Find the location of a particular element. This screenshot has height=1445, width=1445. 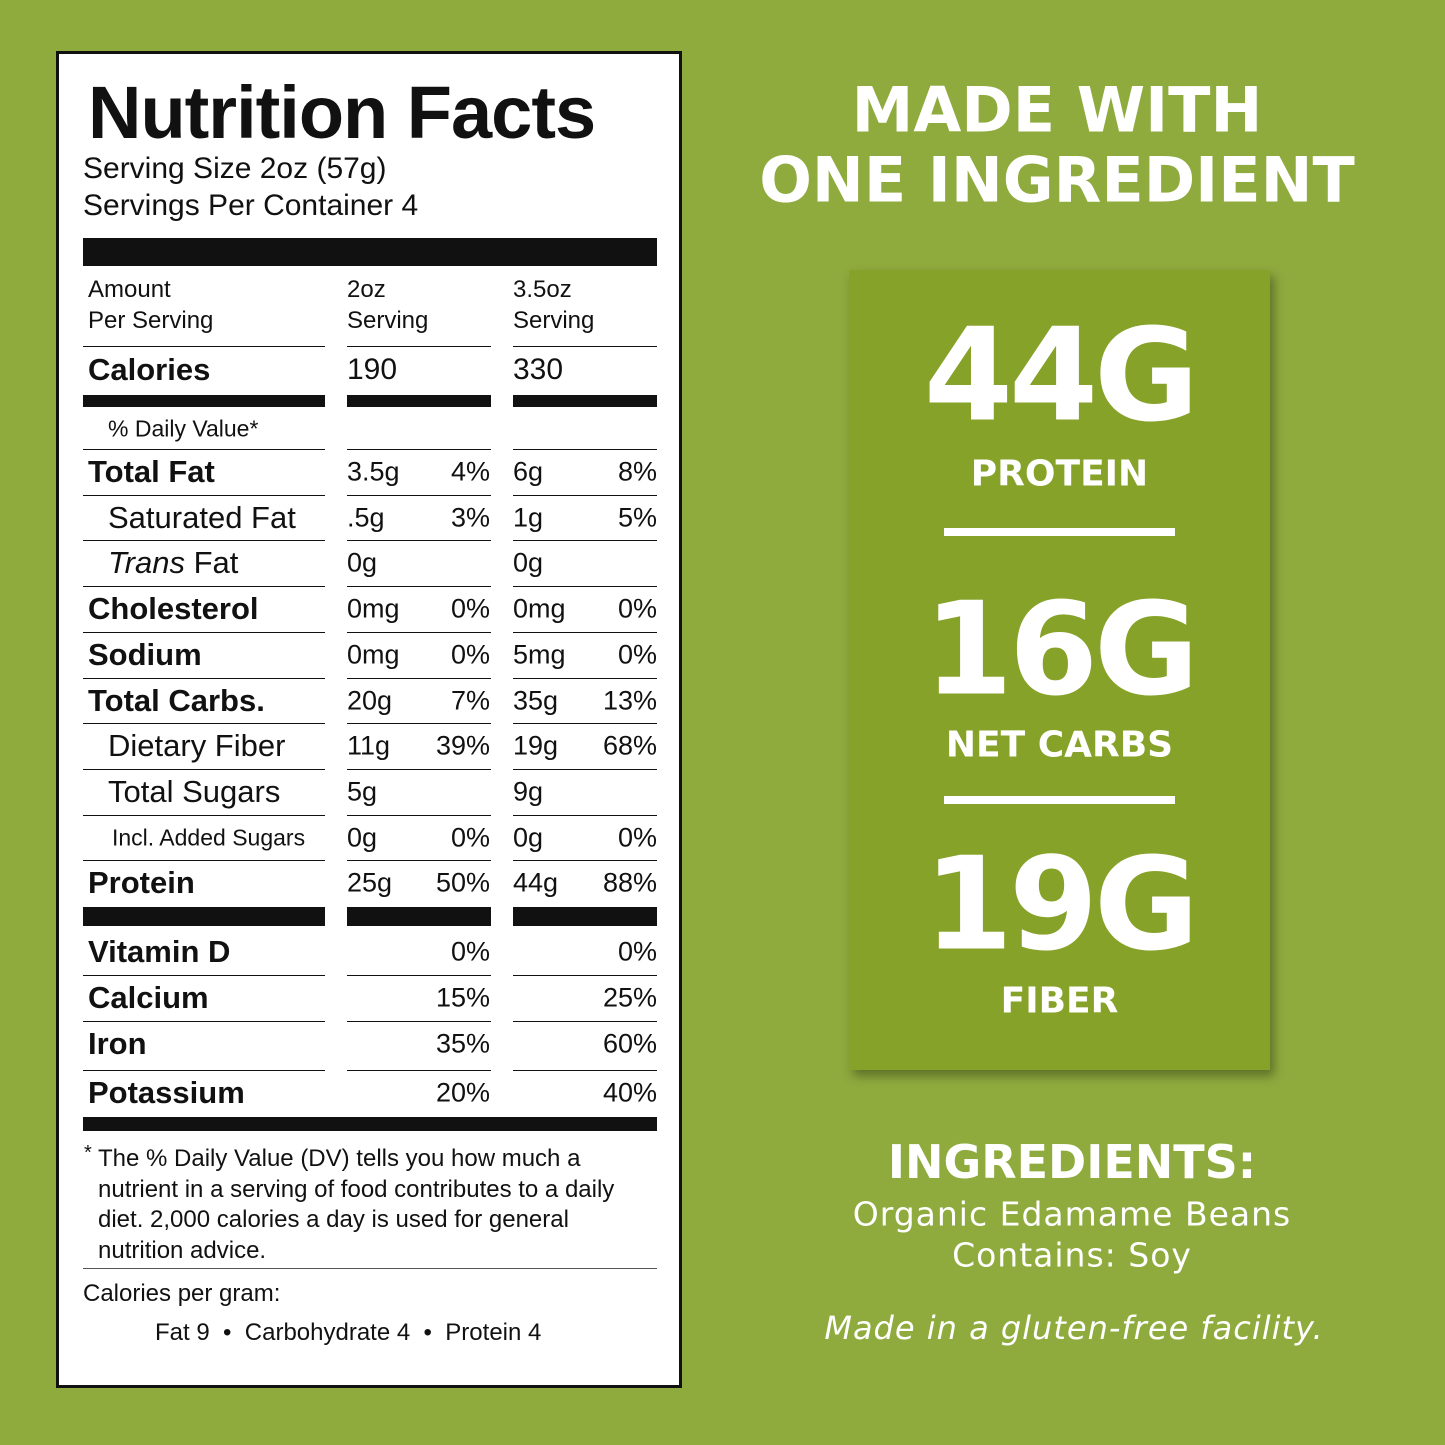

nutrient-text: Sodium is located at coordinates (145, 654).